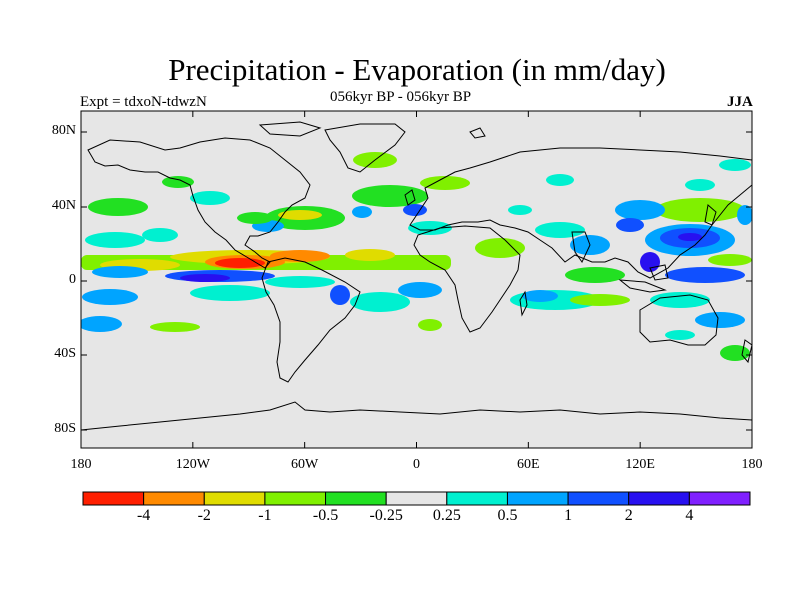 The width and height of the screenshot is (800, 600). What do you see at coordinates (311, 320) in the screenshot?
I see `coastline-south-america` at bounding box center [311, 320].